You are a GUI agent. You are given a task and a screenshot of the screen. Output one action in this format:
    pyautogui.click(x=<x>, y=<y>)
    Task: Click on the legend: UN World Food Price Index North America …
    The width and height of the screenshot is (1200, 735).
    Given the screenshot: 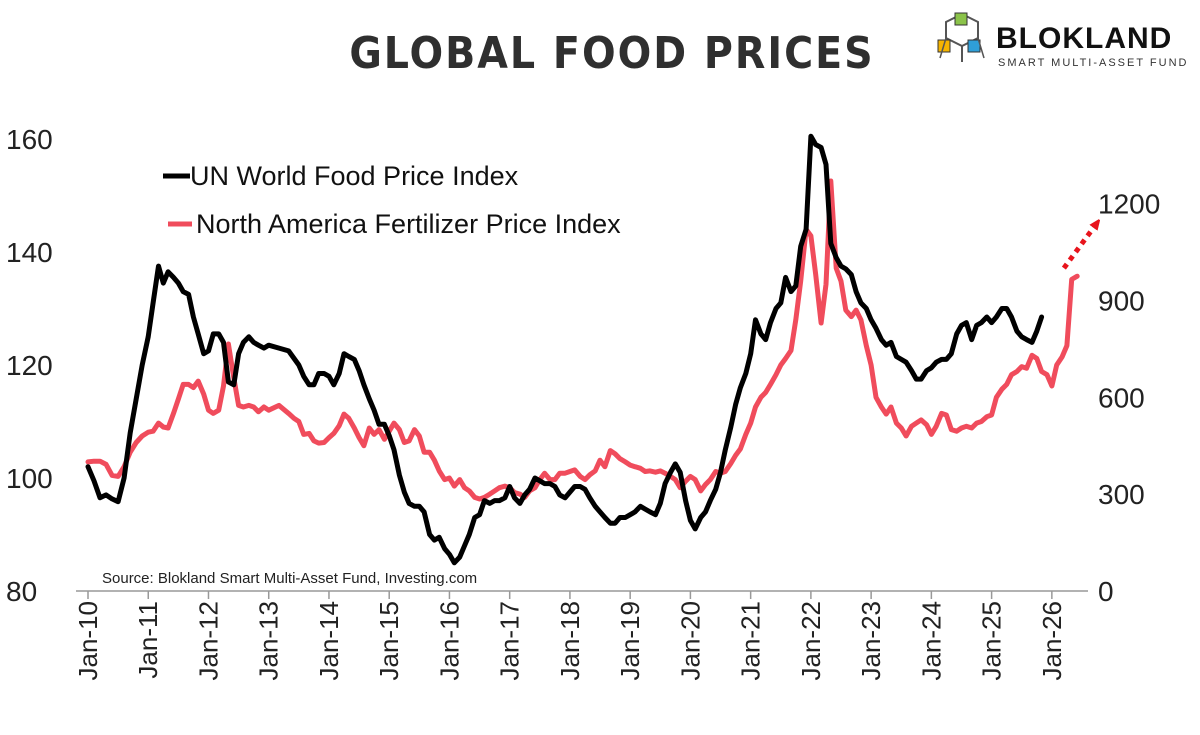 What is the action you would take?
    pyautogui.click(x=392, y=200)
    